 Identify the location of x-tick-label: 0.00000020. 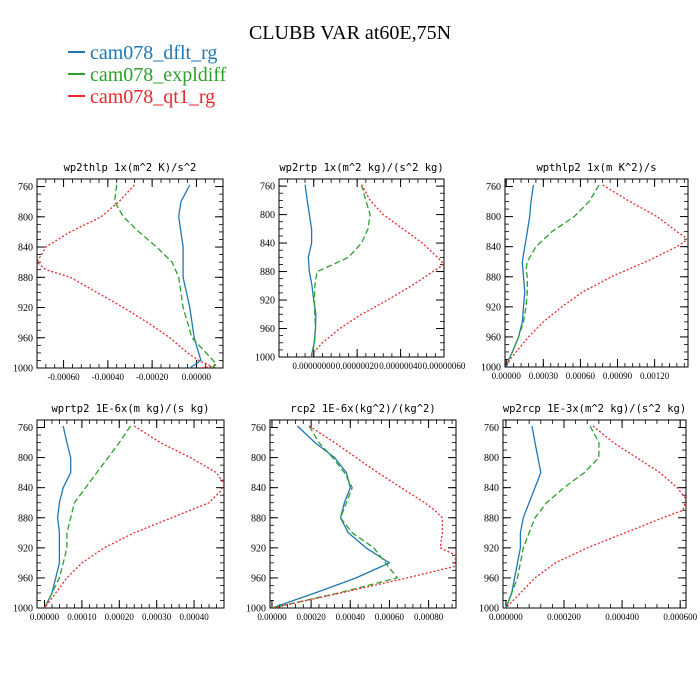
(357, 366).